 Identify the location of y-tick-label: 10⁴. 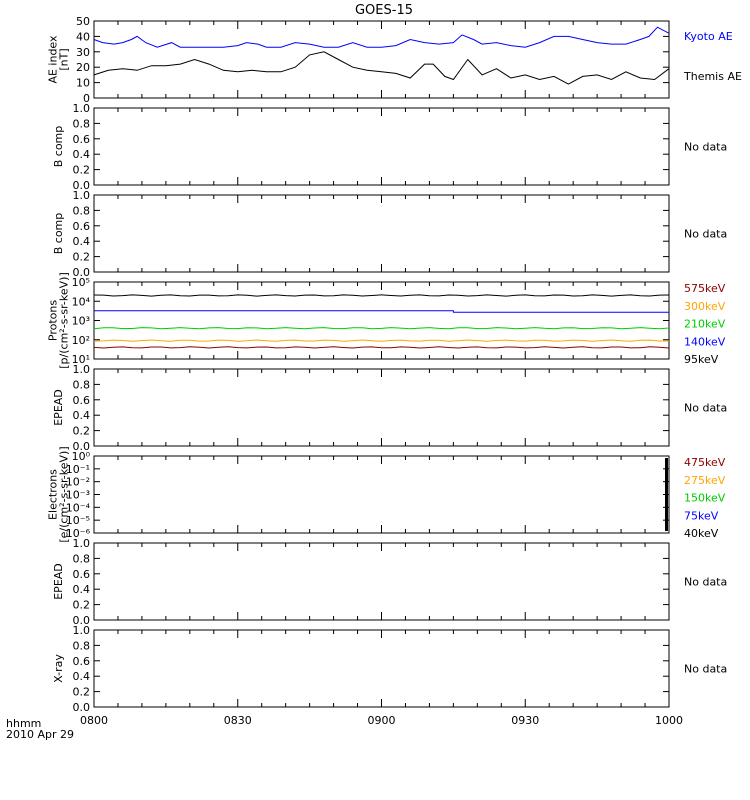
(81, 301).